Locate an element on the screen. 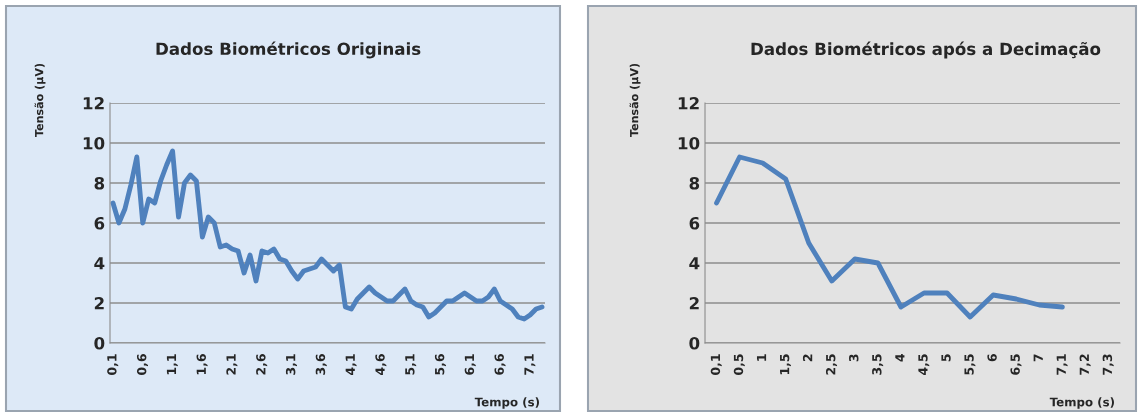  x-tick-label: 3,1 is located at coordinates (291, 364).